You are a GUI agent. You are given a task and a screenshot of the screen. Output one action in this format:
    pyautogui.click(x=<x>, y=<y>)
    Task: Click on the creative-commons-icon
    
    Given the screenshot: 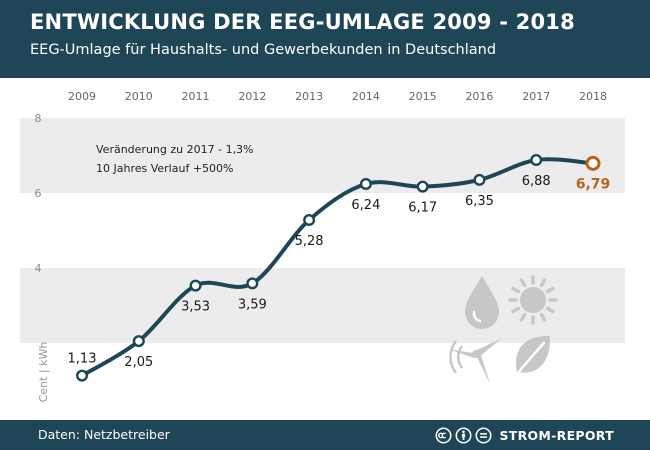 What is the action you would take?
    pyautogui.click(x=443, y=435)
    